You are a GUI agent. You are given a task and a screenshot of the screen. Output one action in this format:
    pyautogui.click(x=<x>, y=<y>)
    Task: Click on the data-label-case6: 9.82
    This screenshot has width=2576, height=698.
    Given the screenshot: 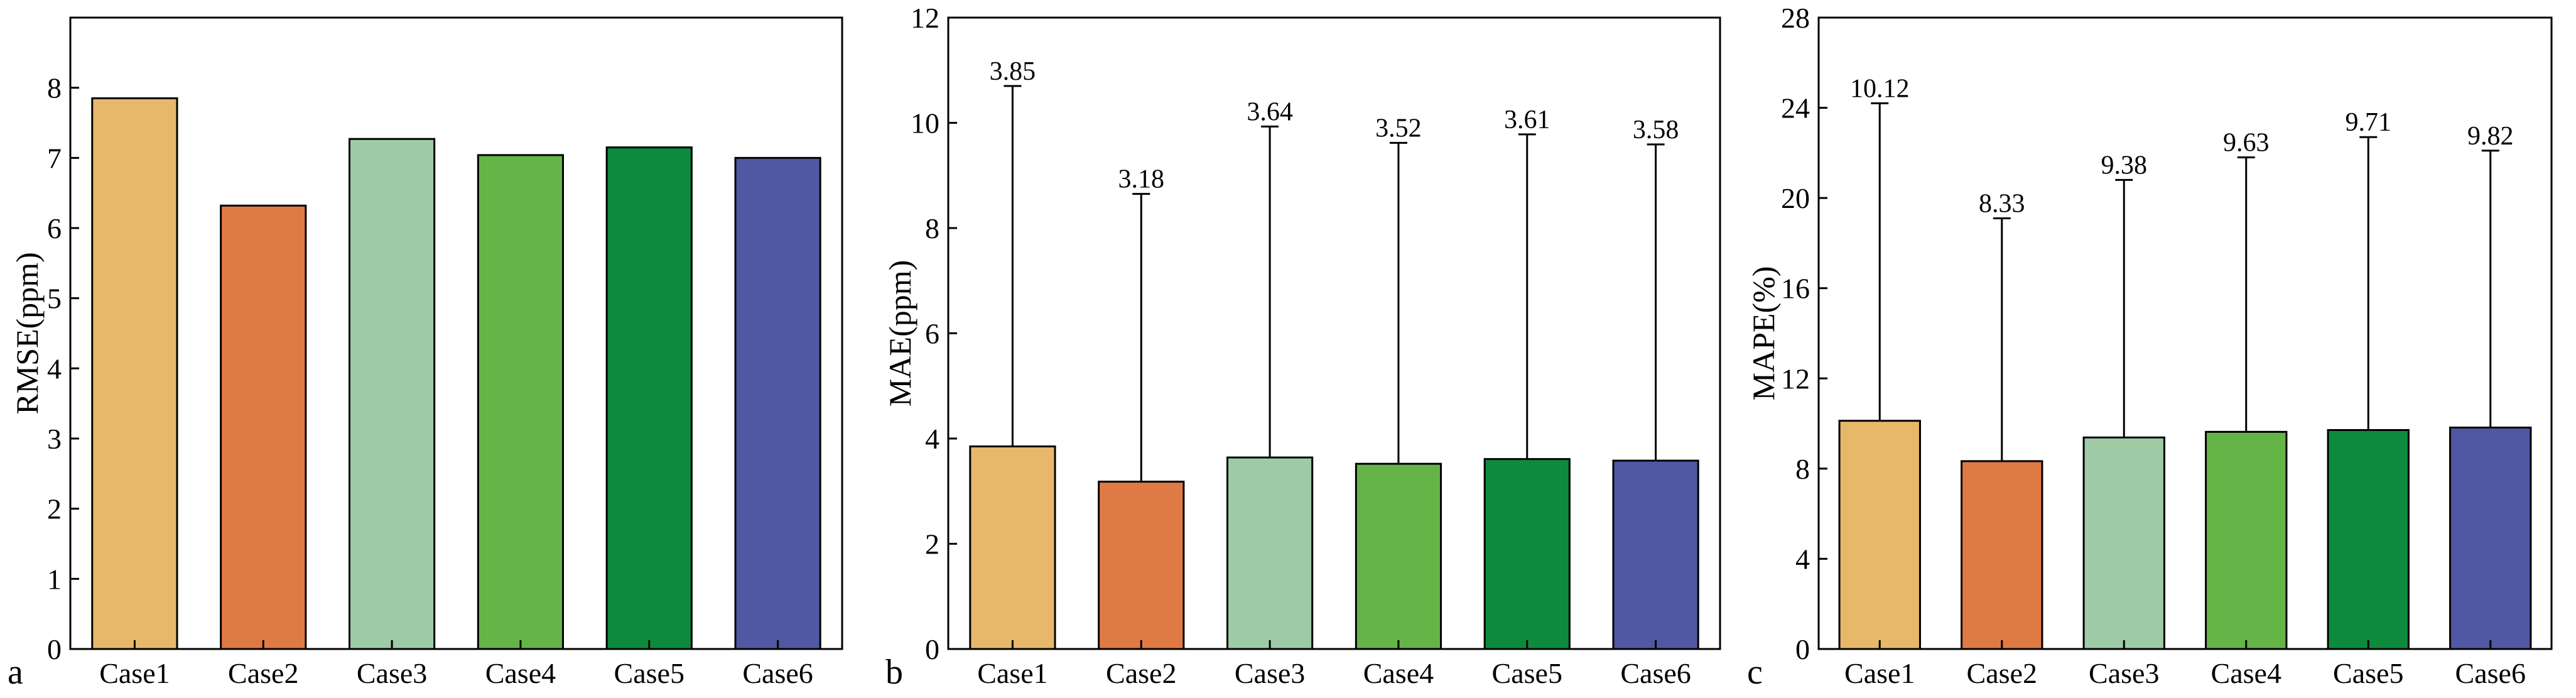 What is the action you would take?
    pyautogui.click(x=2490, y=136)
    